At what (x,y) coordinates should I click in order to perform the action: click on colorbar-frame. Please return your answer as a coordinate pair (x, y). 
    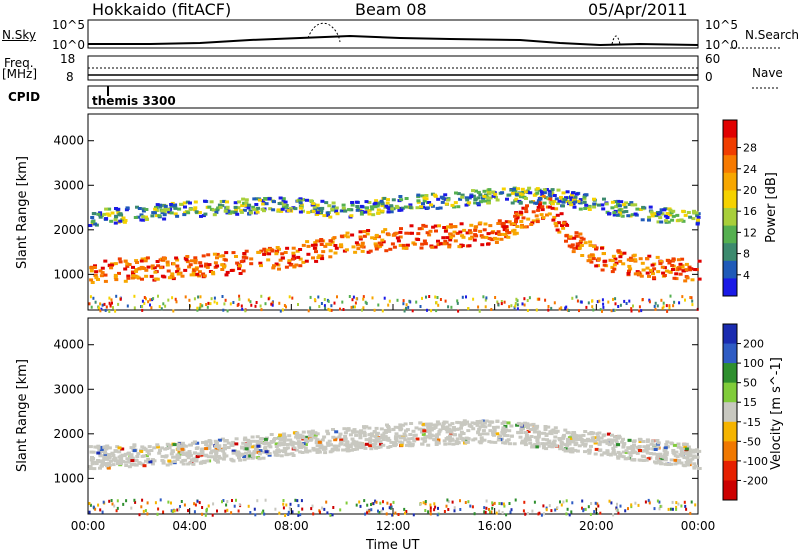
    Looking at the image, I should click on (730, 412).